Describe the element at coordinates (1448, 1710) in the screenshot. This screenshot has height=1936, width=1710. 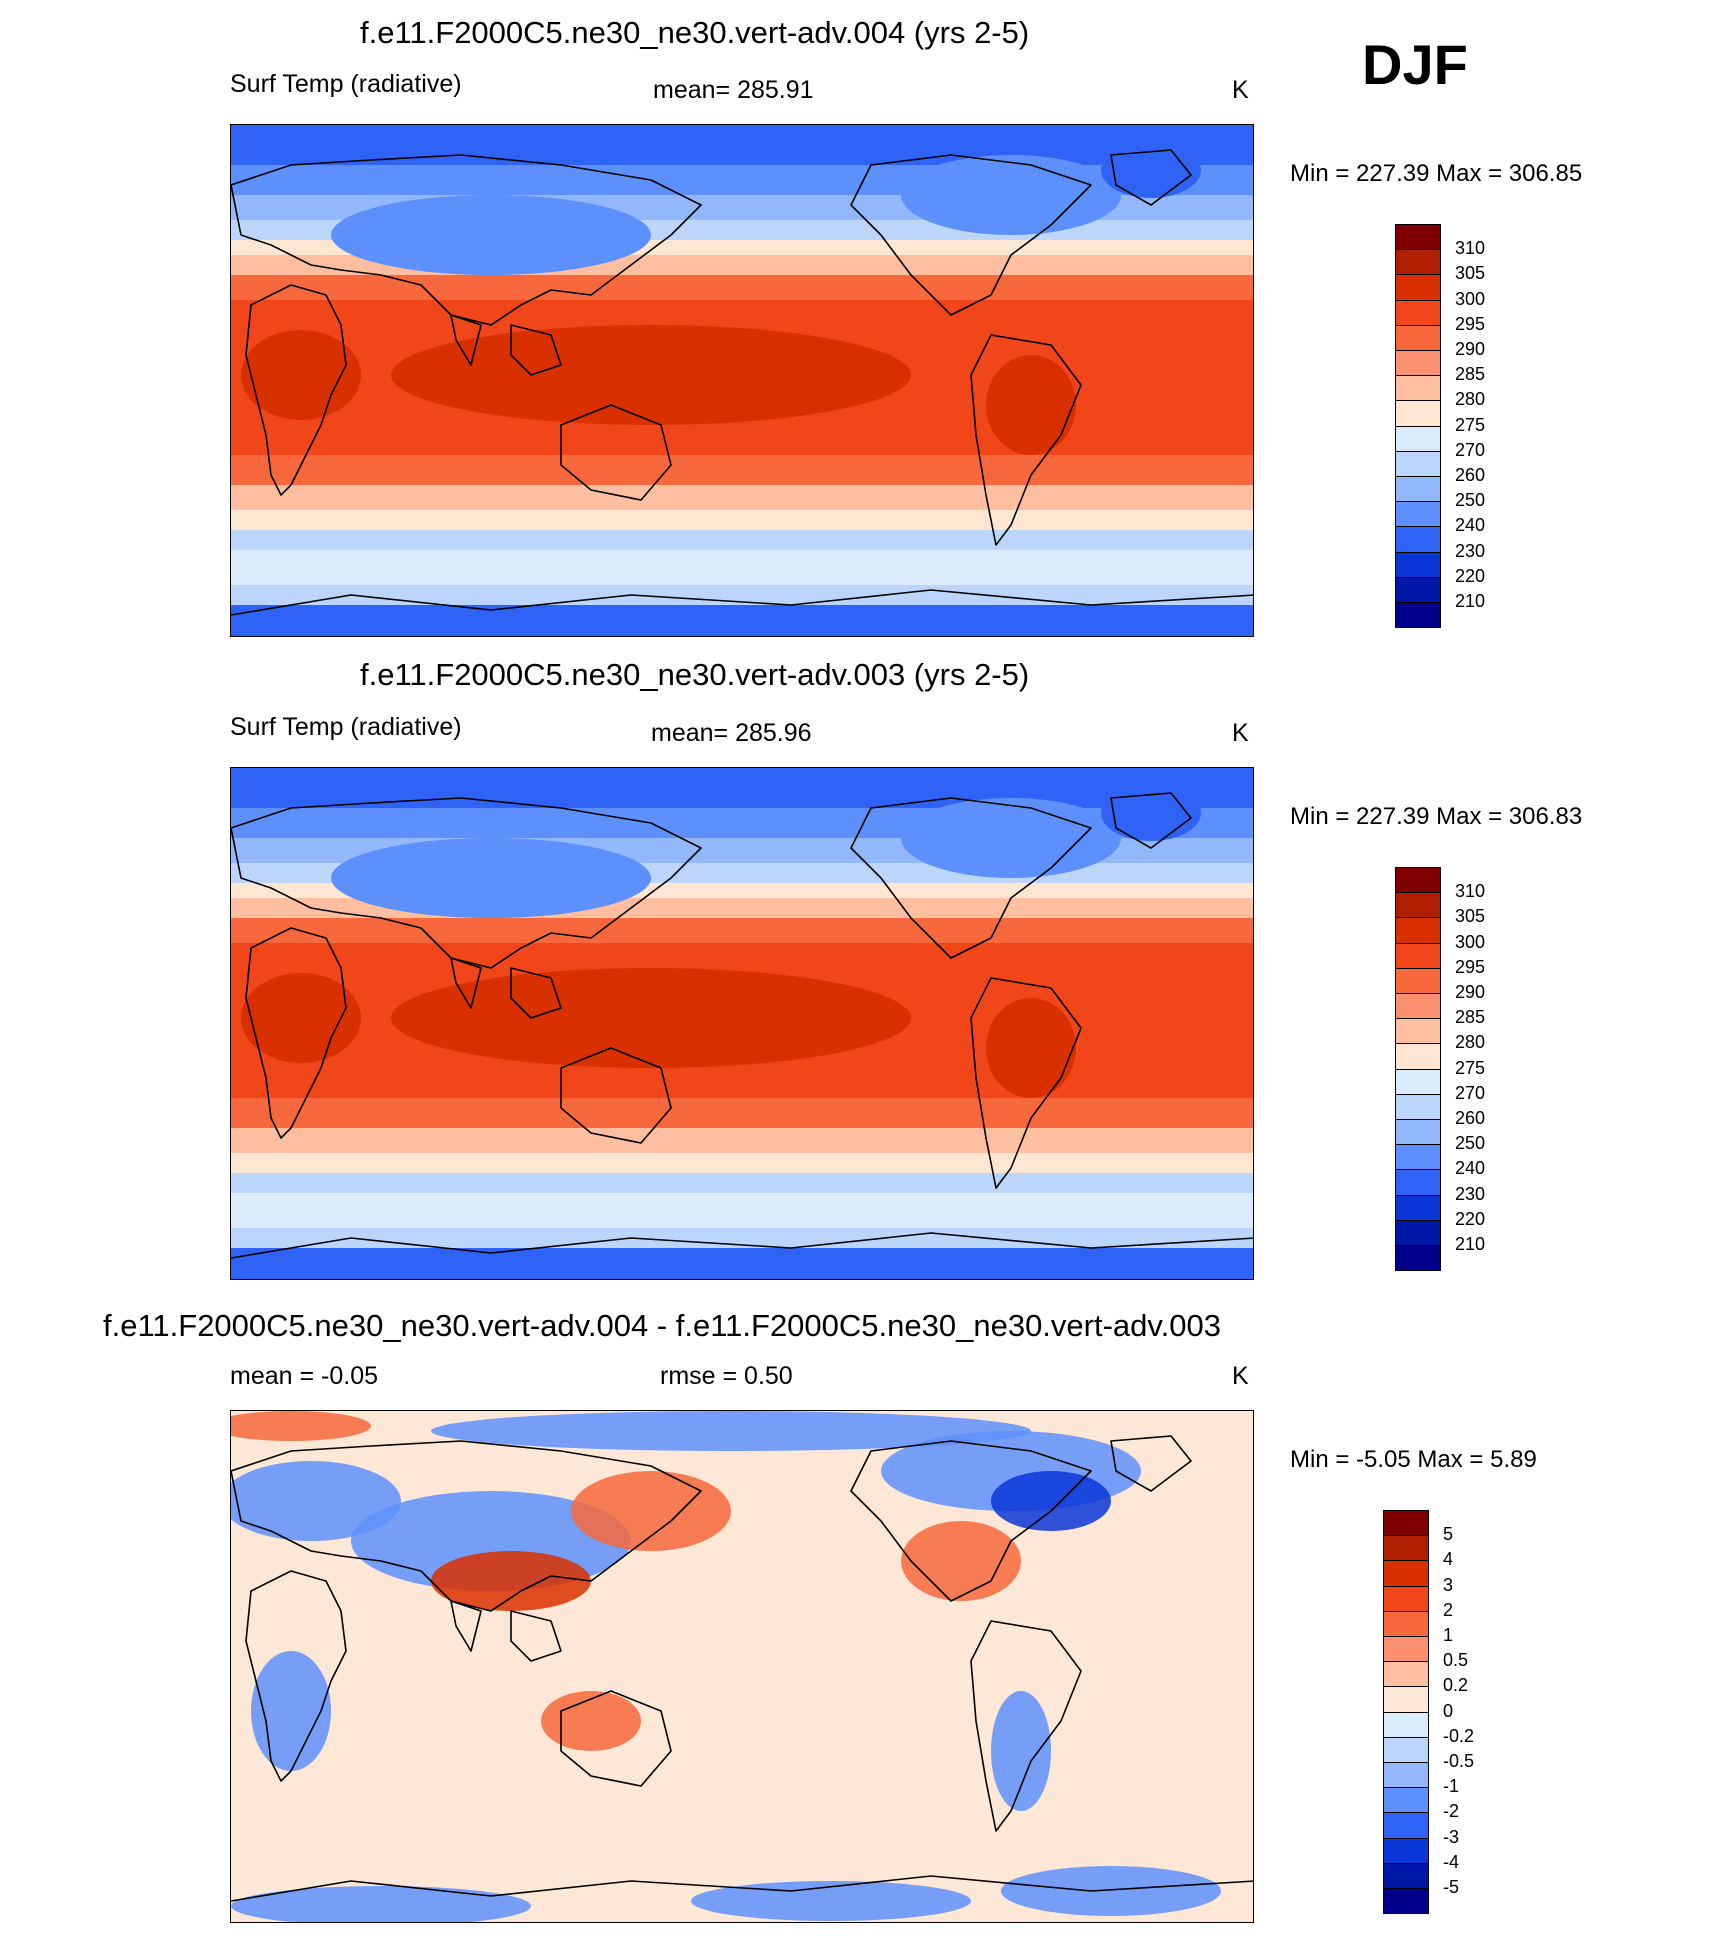
I see `colorbar-tick-label: 0` at that location.